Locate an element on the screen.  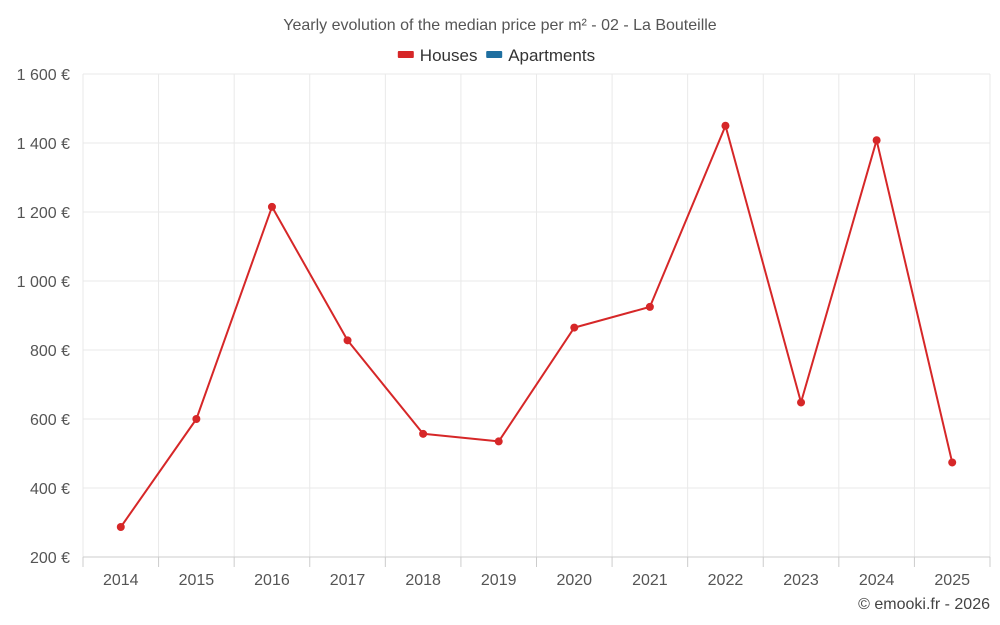
x-tick-label: 2020 is located at coordinates (574, 580).